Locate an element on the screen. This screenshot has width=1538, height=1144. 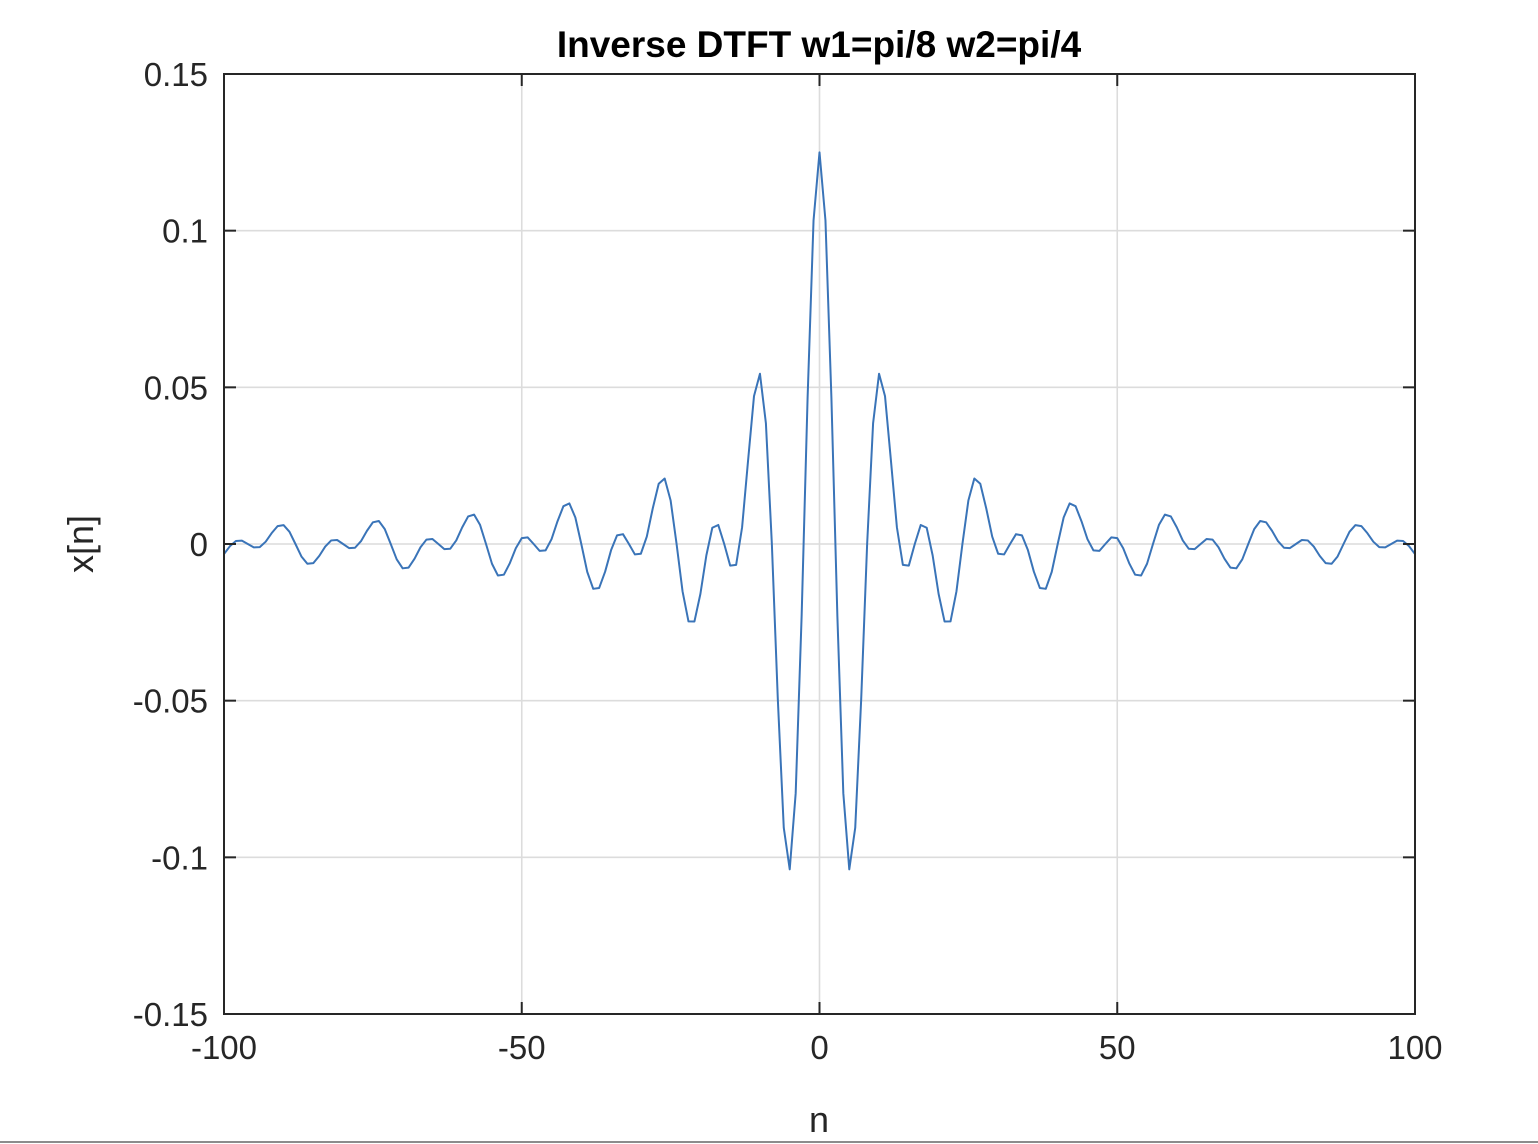
x-tick-label: -50 is located at coordinates (522, 1047).